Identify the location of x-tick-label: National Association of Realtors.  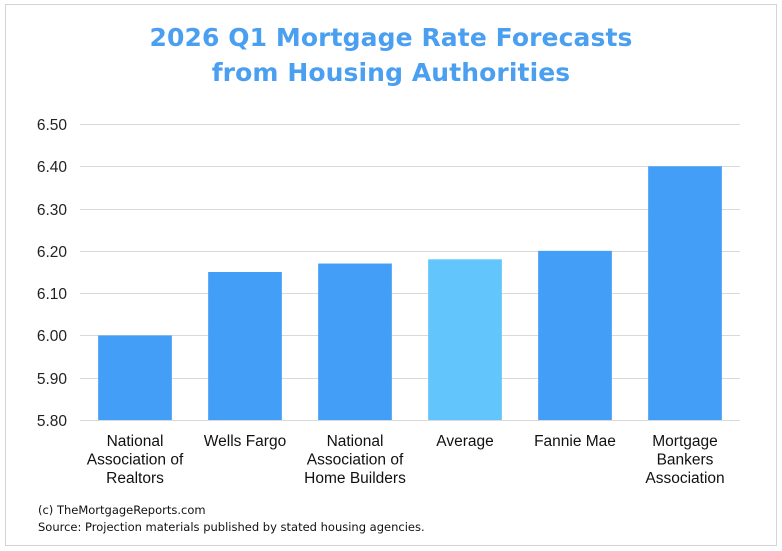
(135, 460).